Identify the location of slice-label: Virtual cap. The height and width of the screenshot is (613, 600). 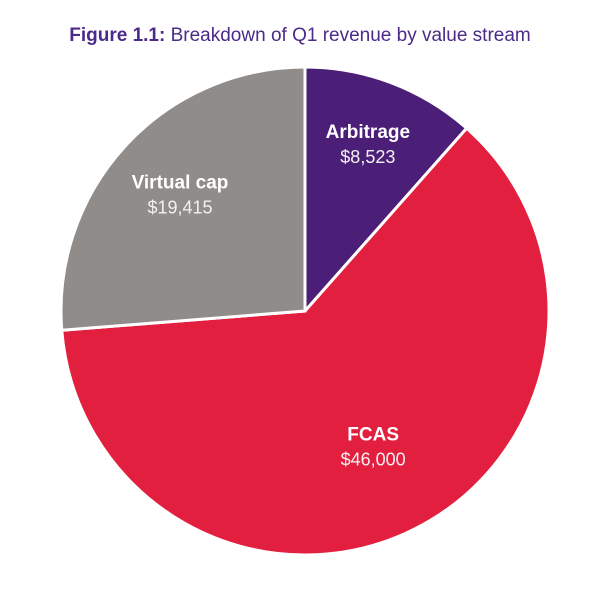
(180, 183).